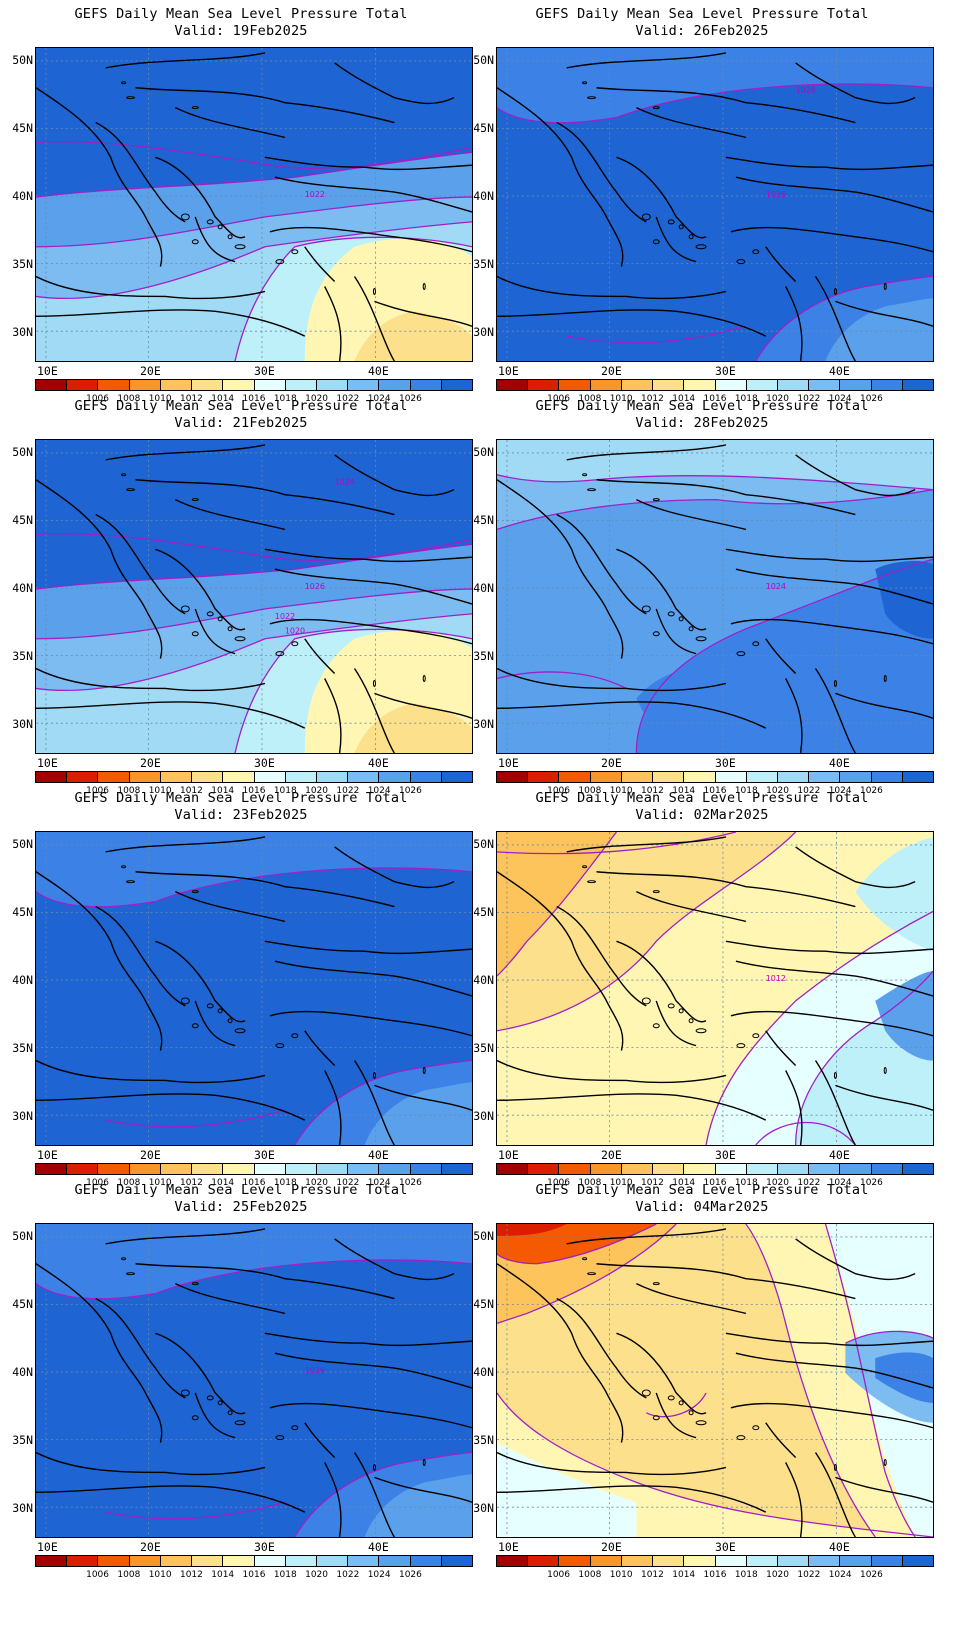 This screenshot has width=964, height=1640. I want to click on pressure-map: 1024, so click(715, 596).